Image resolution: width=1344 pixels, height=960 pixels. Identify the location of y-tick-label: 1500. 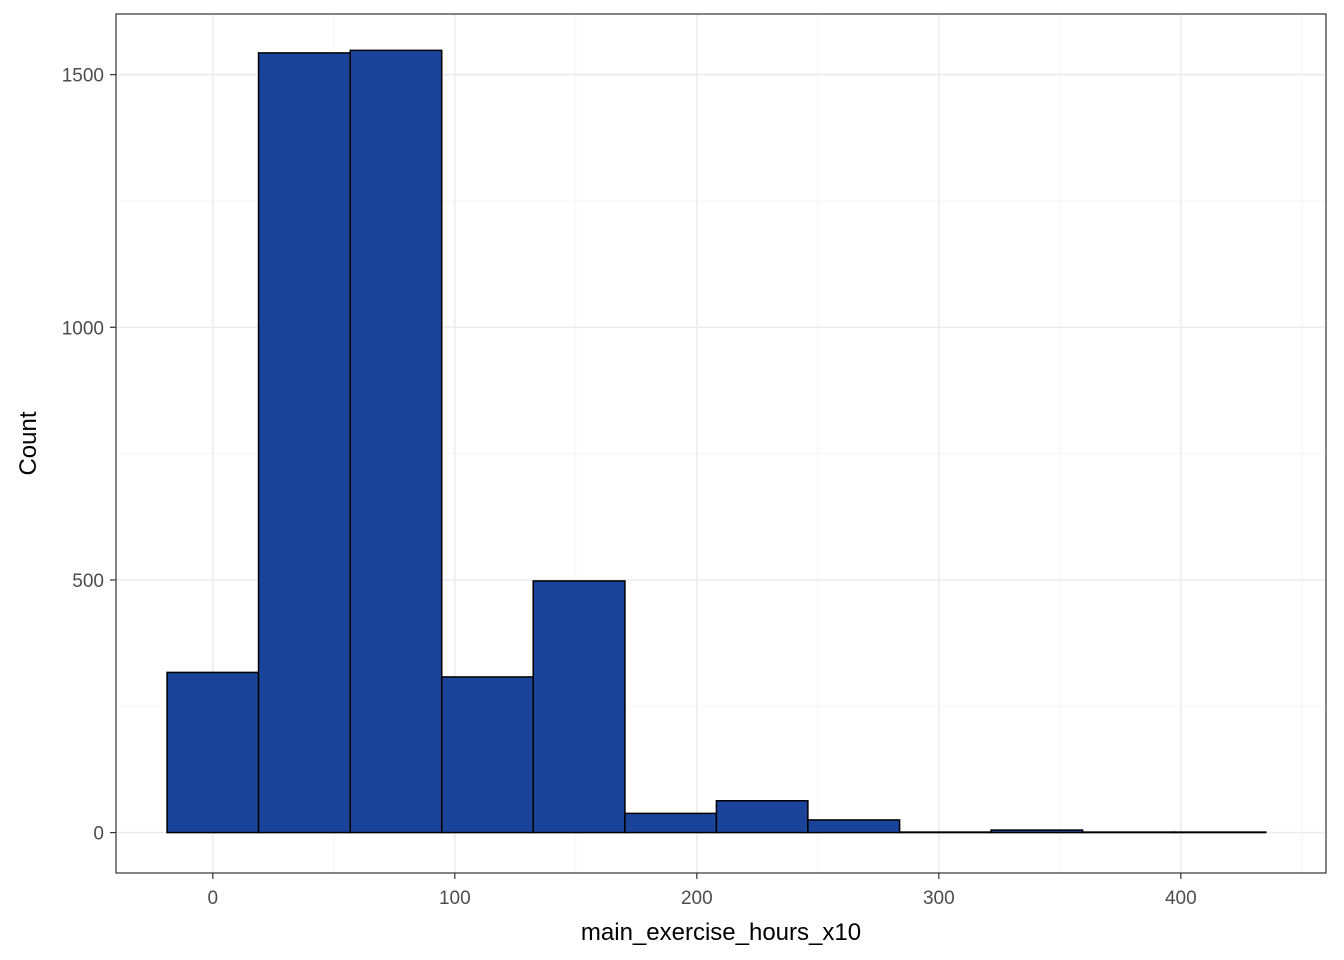
(83, 76).